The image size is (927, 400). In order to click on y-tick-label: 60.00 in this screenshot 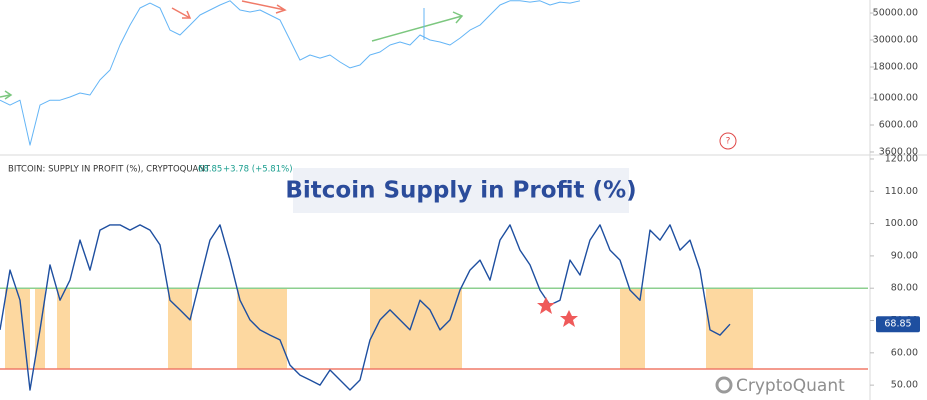, I will do `click(904, 352)`.